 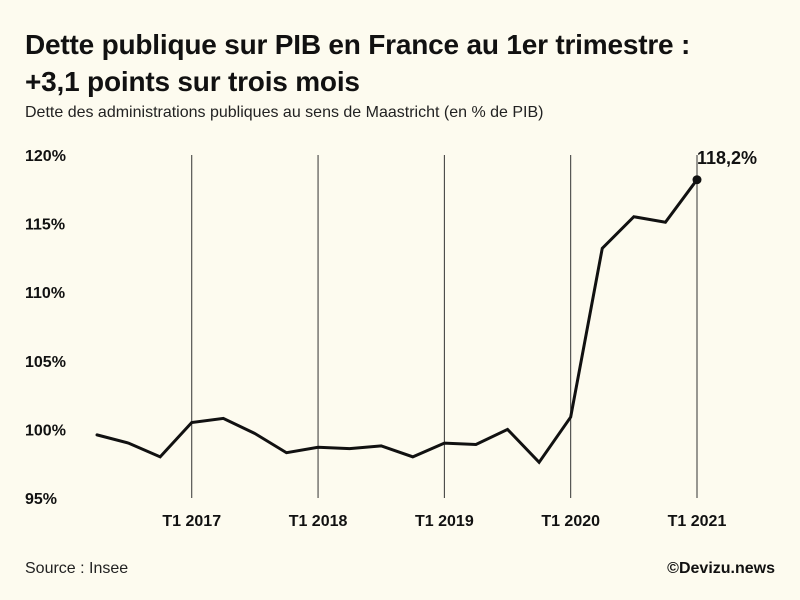 I want to click on y-tick-label-120: 120%, so click(x=45, y=156).